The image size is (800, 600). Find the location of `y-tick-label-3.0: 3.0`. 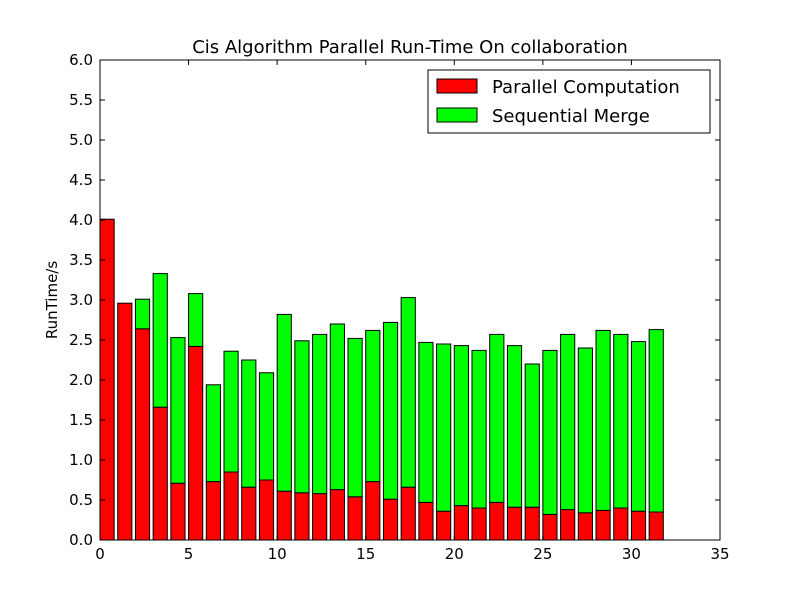

y-tick-label-3.0: 3.0 is located at coordinates (81, 300).